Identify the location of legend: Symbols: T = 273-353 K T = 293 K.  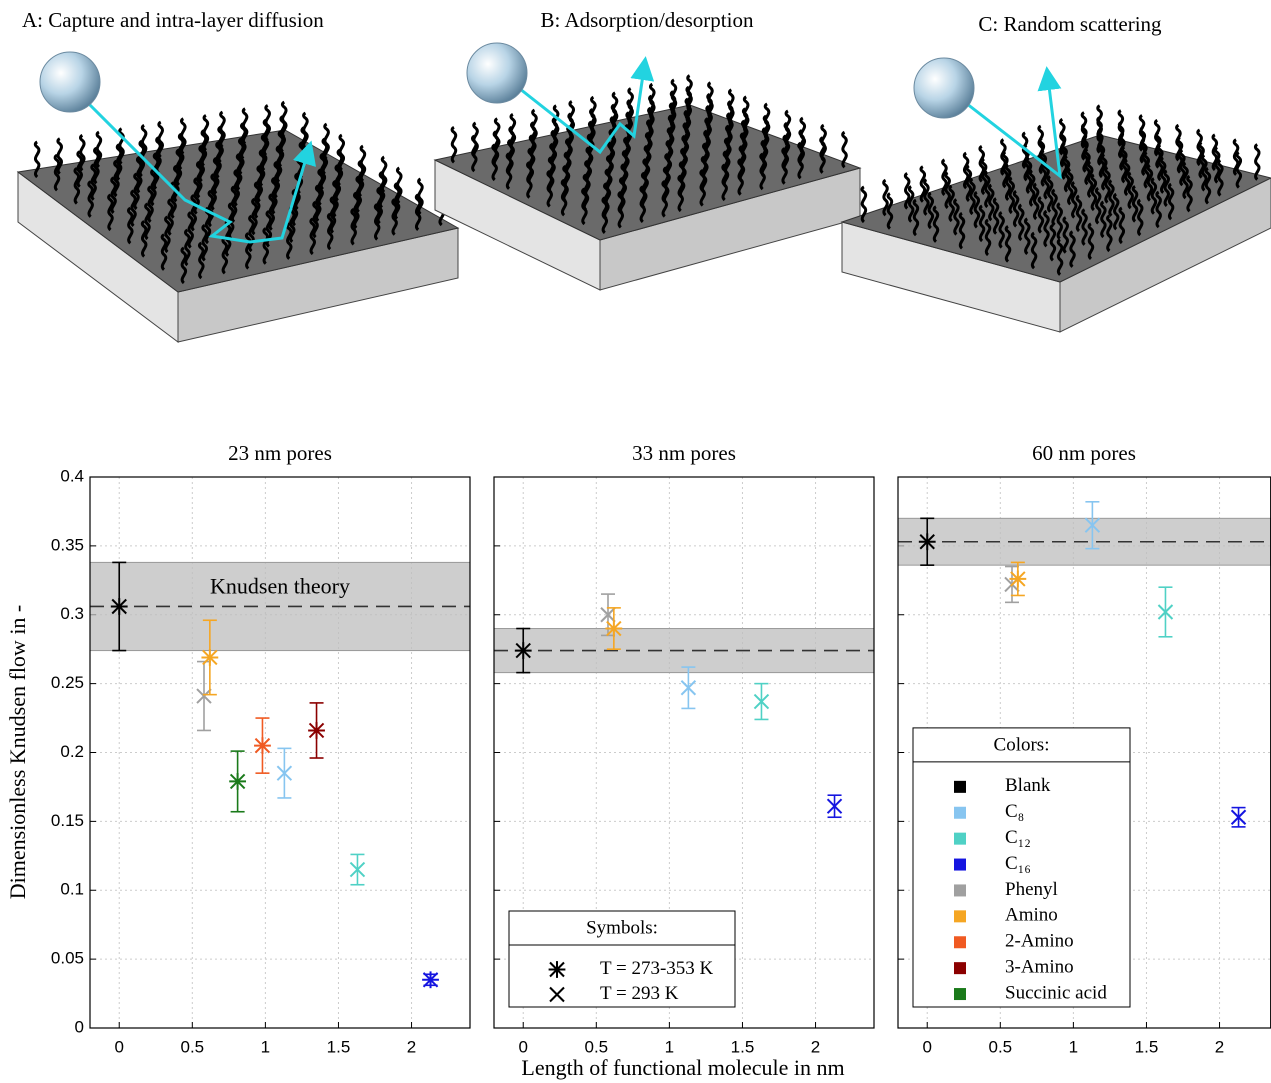
(622, 959).